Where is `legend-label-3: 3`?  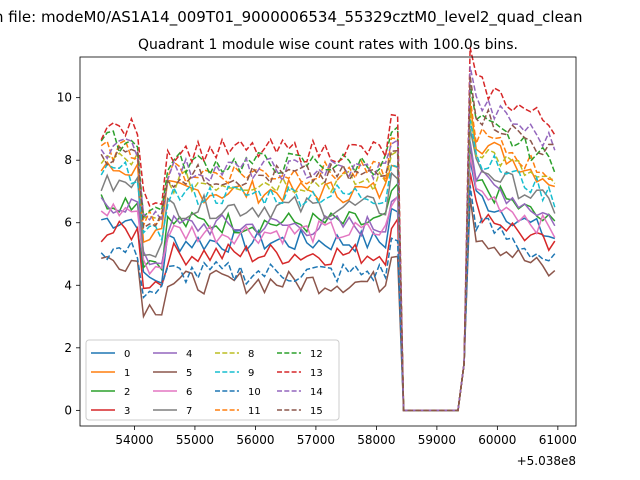
legend-label-3: 3 is located at coordinates (127, 411).